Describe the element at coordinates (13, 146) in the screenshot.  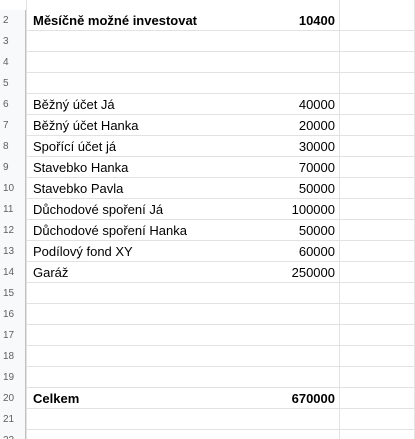
I see `row-header: 8` at that location.